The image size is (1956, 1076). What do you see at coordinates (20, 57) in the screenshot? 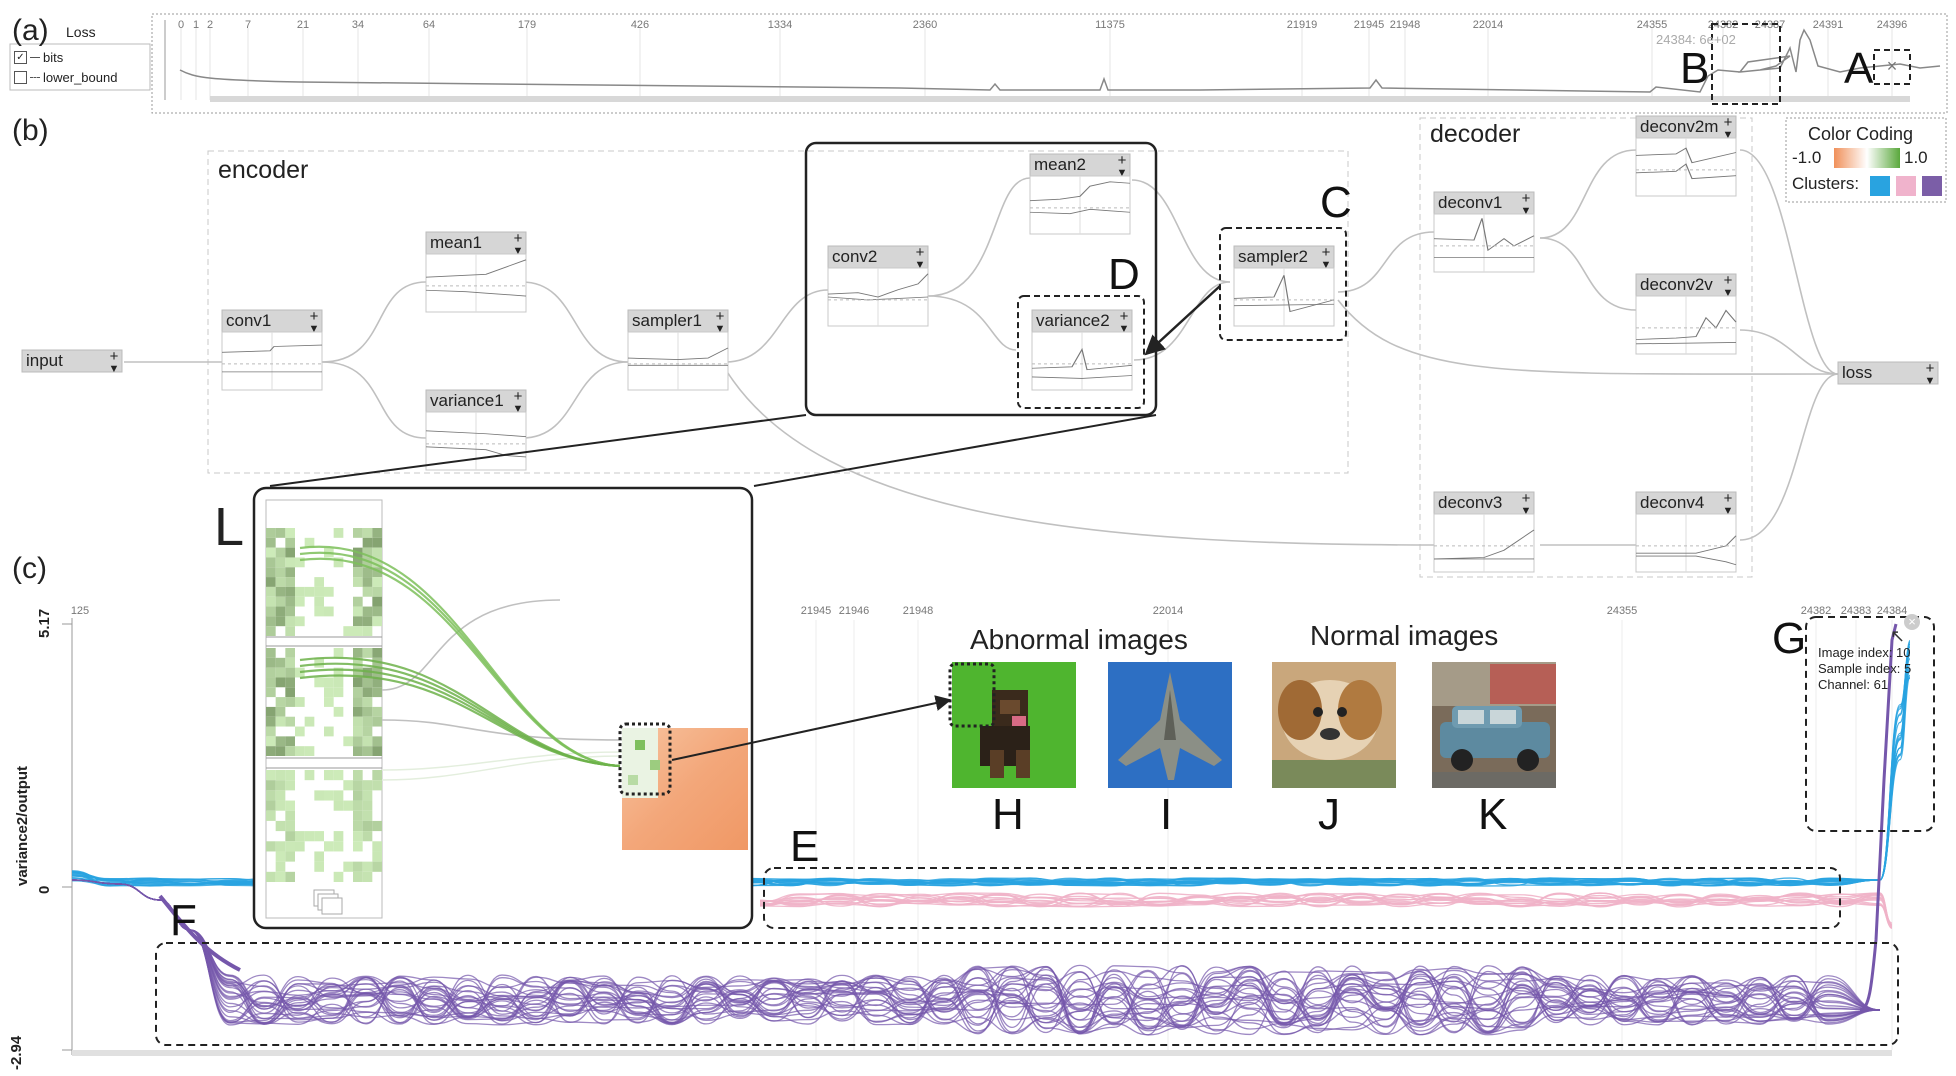
I see `checkbox-bits-checked-icon: ✓` at bounding box center [20, 57].